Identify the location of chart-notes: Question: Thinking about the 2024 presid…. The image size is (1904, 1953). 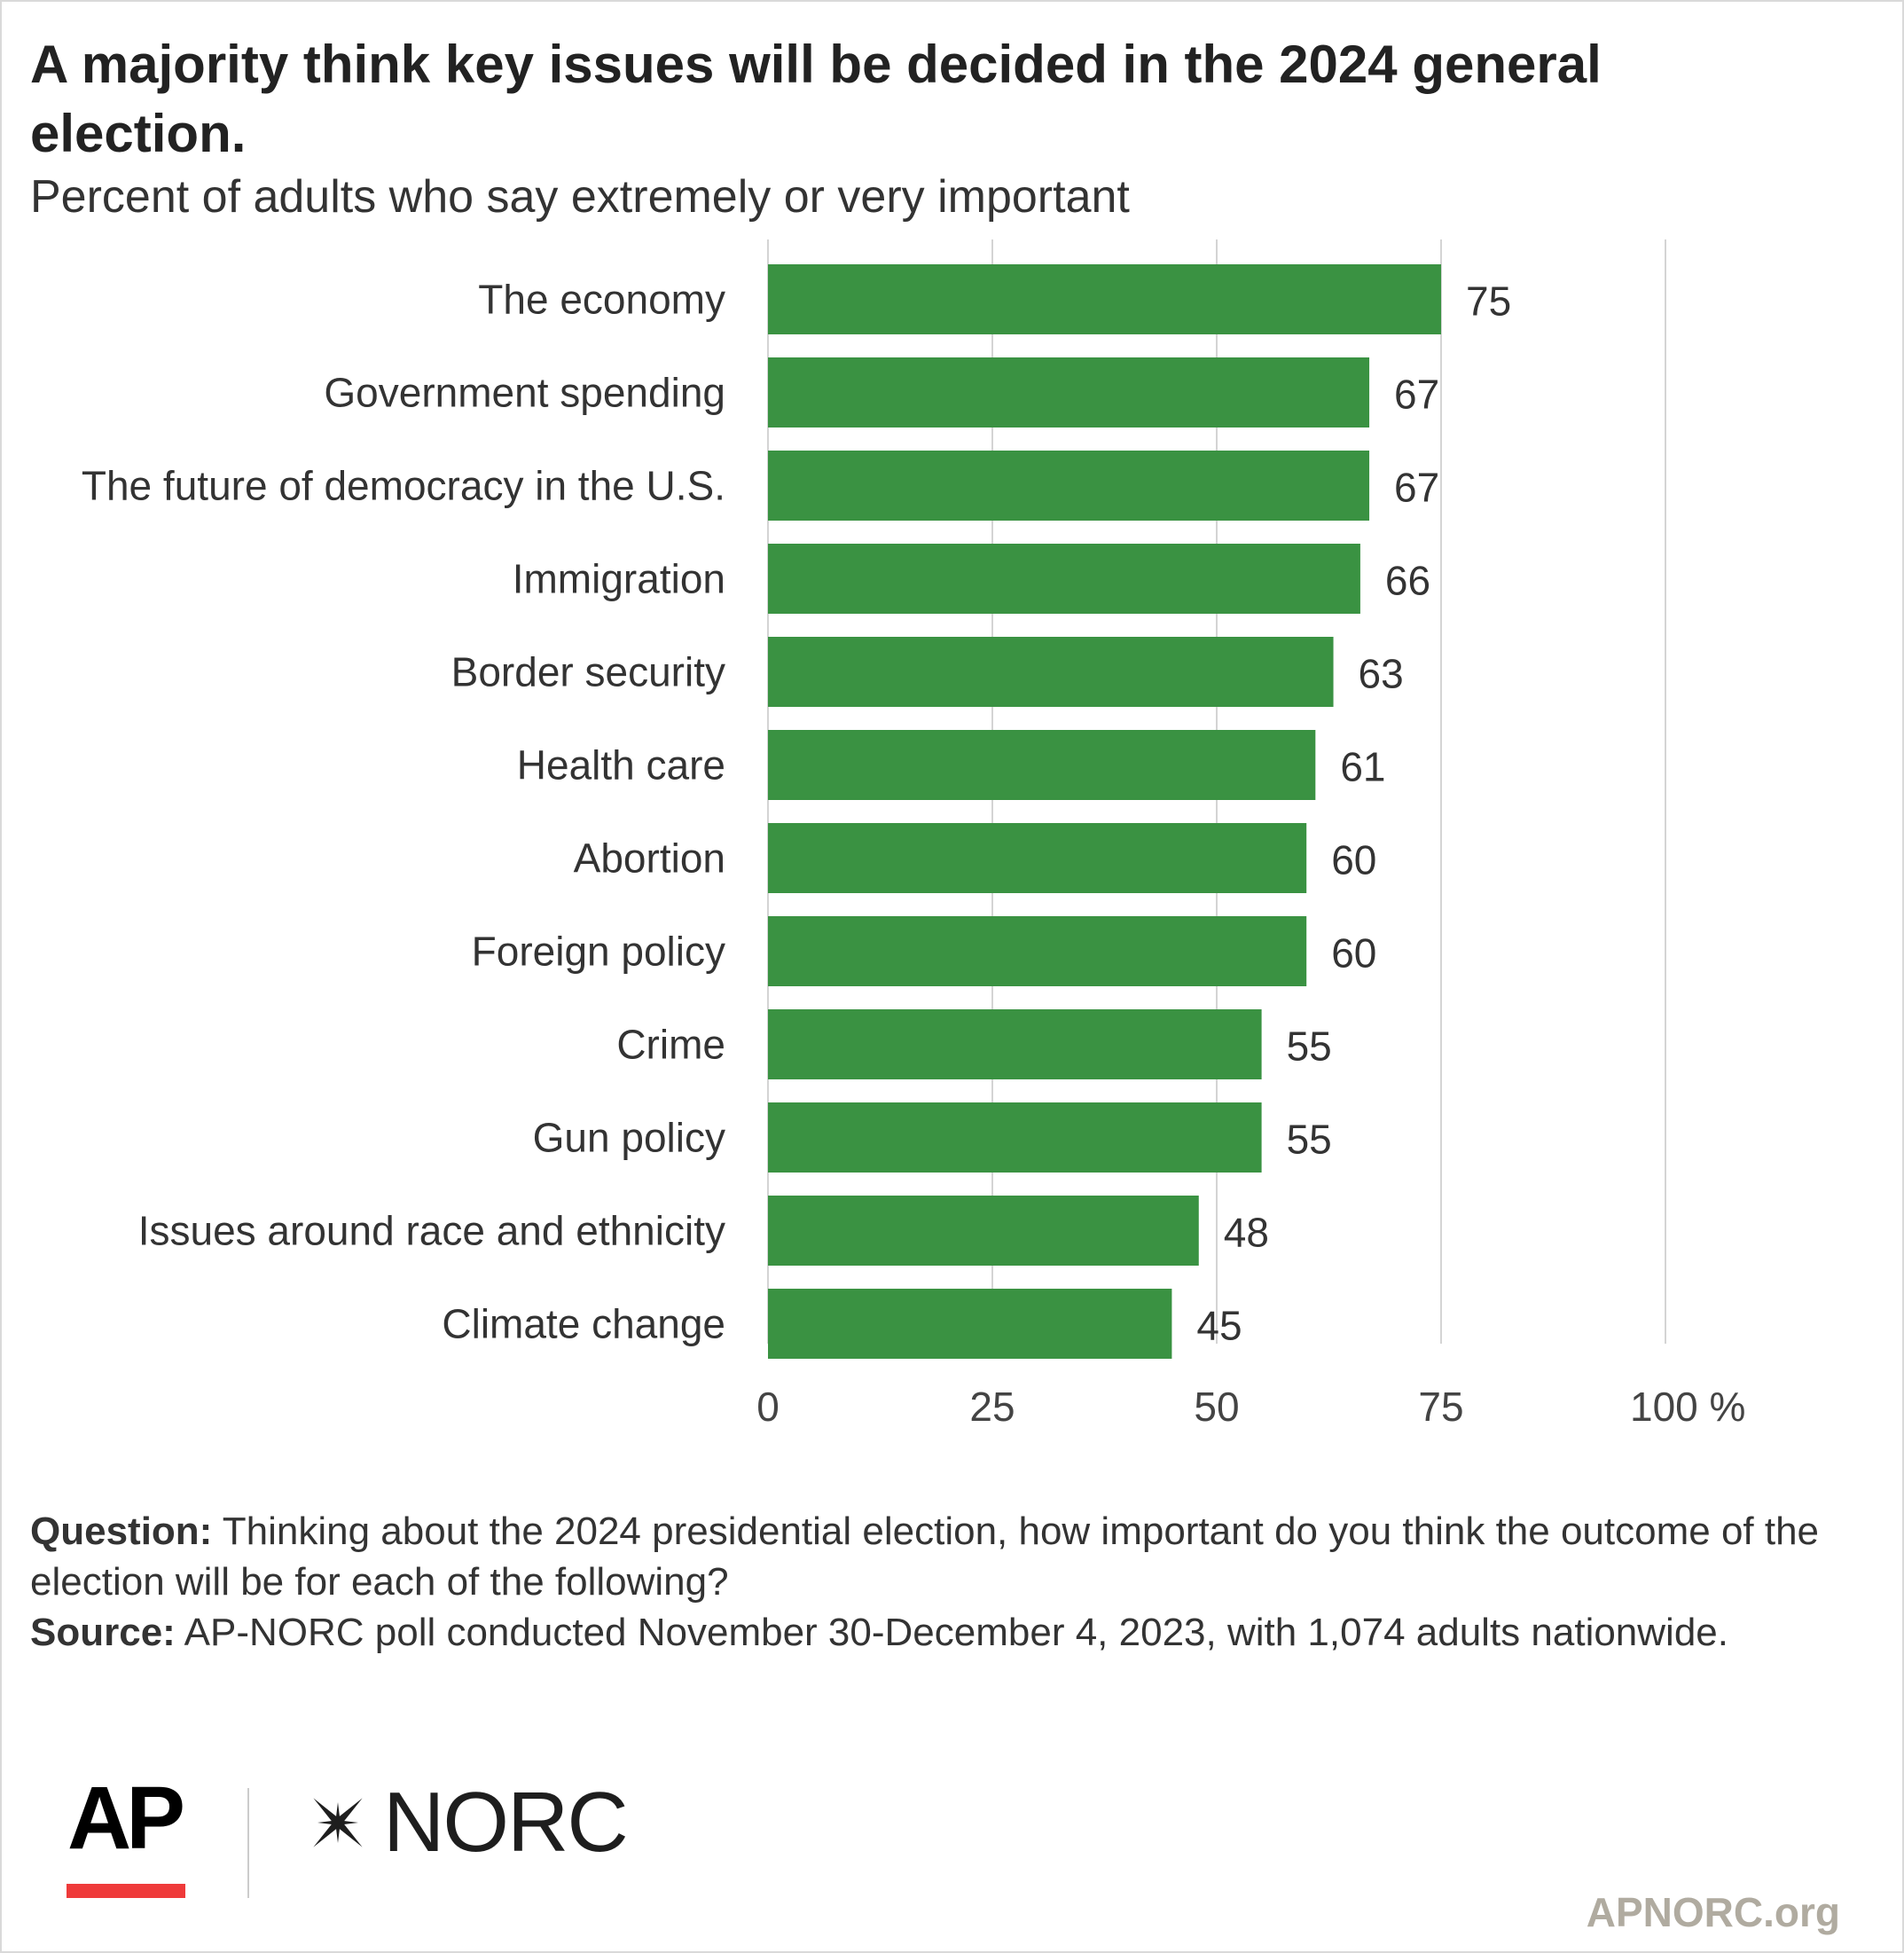
(952, 1582).